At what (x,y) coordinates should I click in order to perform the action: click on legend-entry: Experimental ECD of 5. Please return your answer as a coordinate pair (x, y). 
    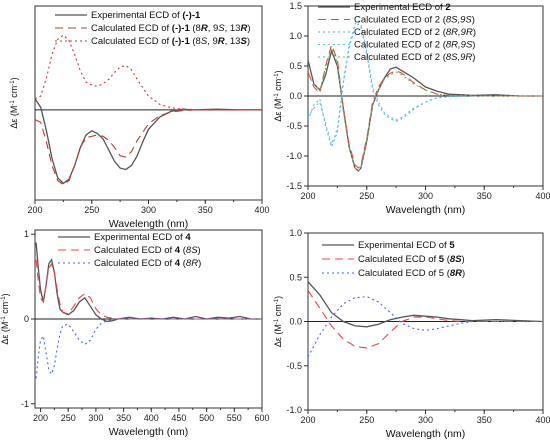
    Looking at the image, I should click on (406, 245).